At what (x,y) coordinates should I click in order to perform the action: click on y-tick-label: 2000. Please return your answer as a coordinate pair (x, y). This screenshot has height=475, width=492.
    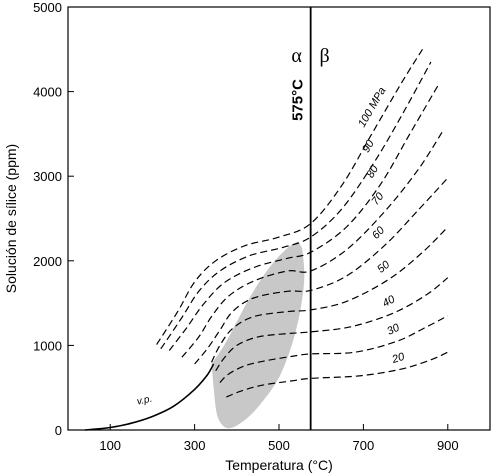
    Looking at the image, I should click on (47, 261).